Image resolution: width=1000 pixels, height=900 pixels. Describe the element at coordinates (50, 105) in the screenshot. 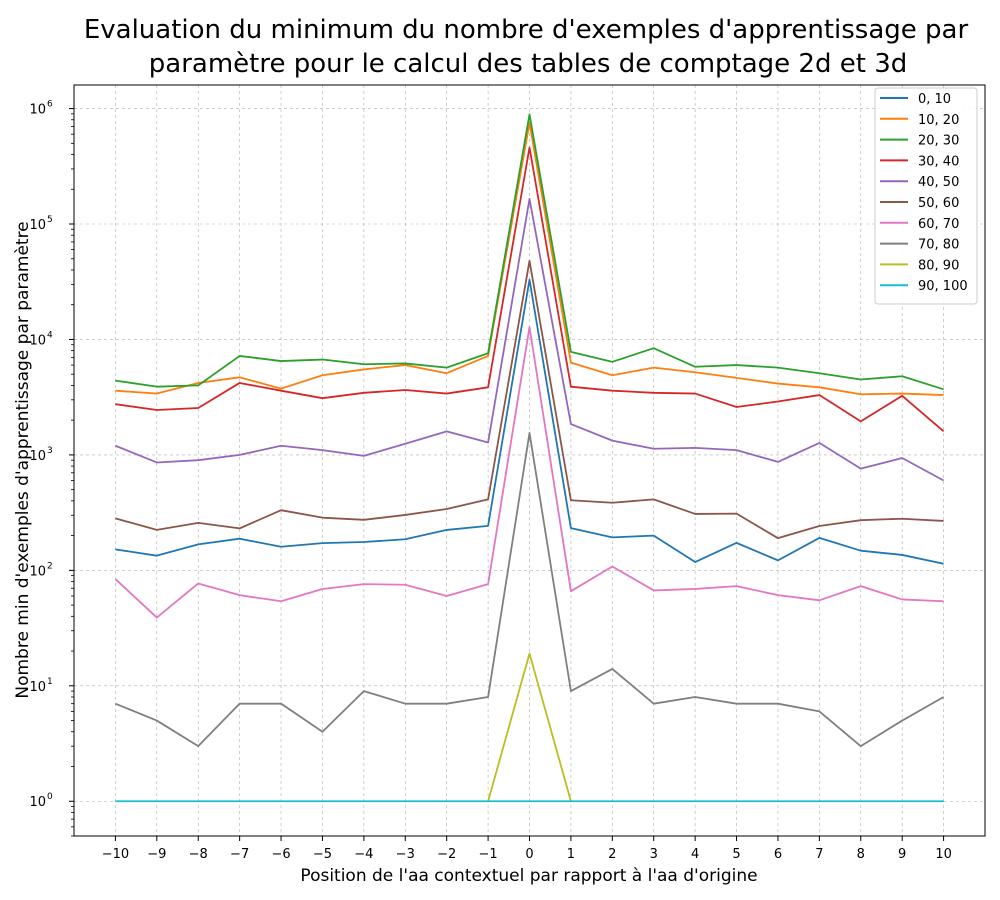

I see `y-tick-exponent: 6` at that location.